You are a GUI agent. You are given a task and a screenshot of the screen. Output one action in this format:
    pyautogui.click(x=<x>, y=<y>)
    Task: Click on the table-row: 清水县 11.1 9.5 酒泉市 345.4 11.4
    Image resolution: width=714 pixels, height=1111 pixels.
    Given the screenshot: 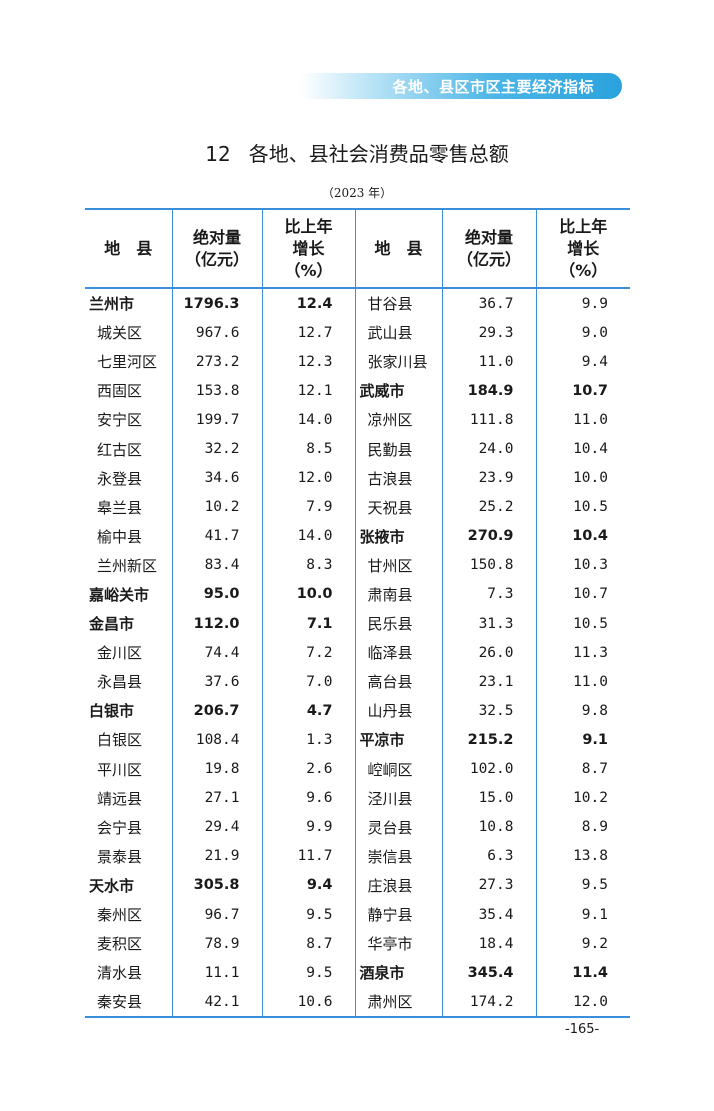 What is the action you would take?
    pyautogui.click(x=357, y=973)
    